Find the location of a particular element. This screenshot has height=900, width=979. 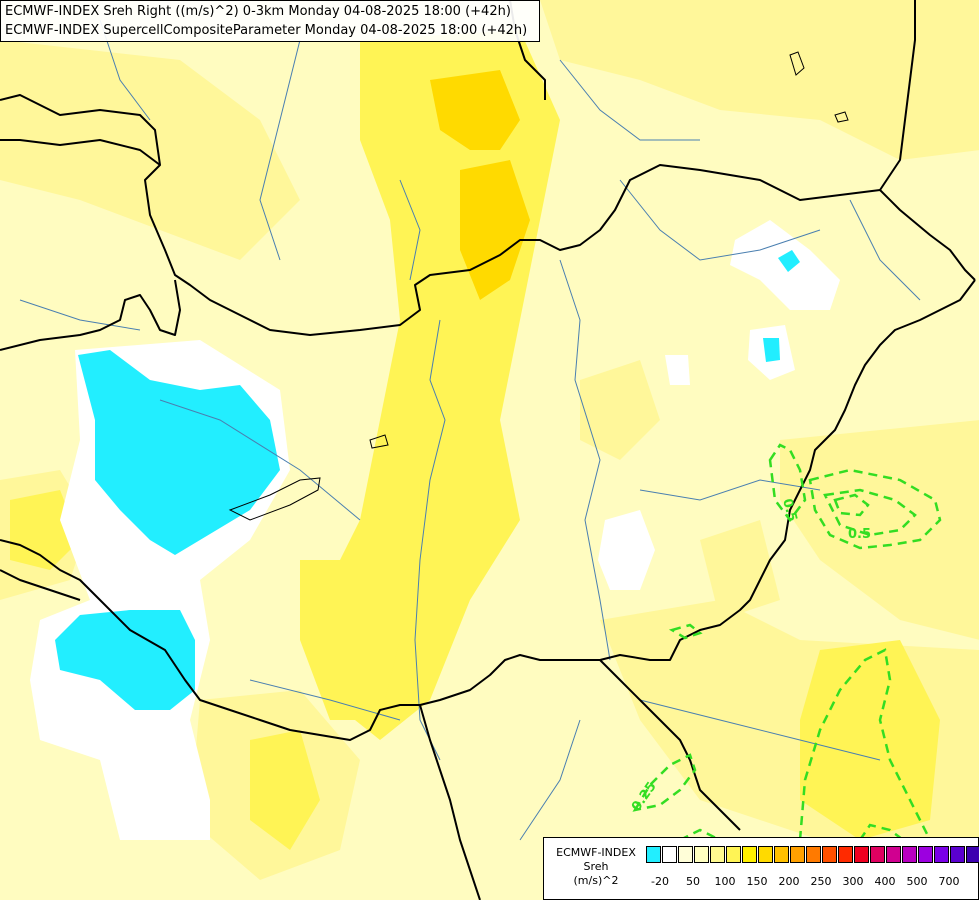

legend-tick-label: 150 is located at coordinates (757, 881).